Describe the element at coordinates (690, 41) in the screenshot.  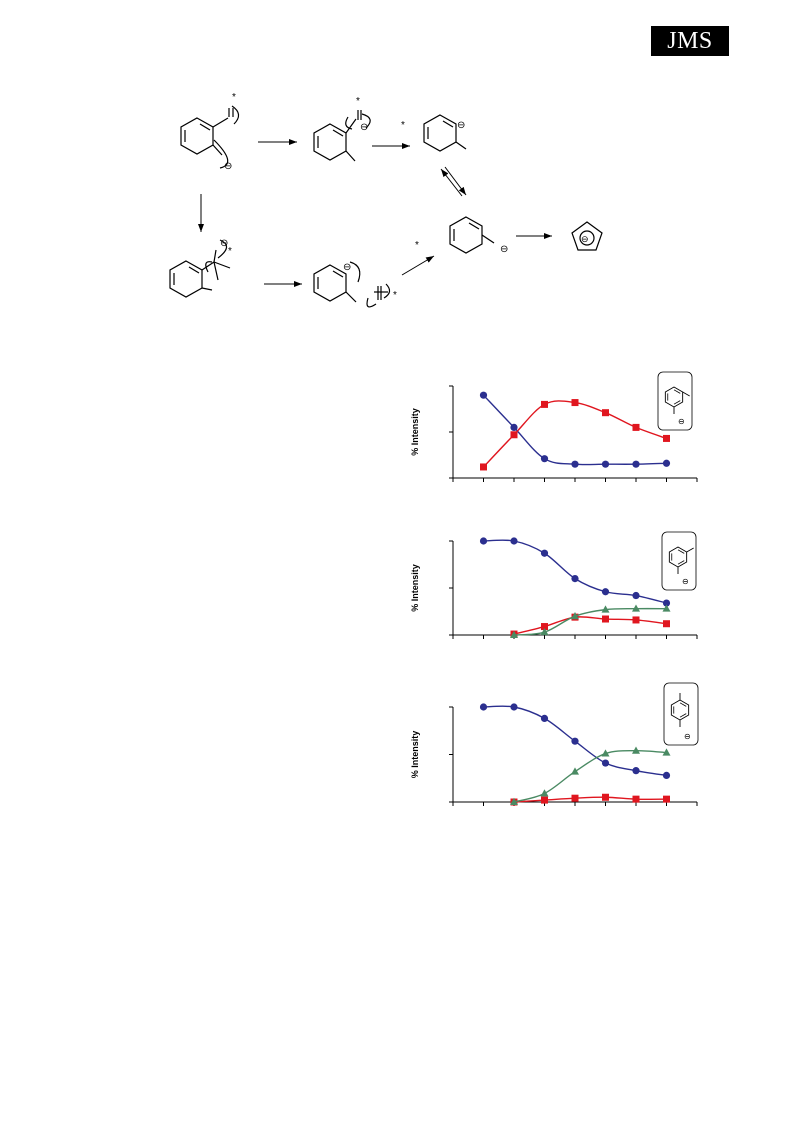
I see `journal-logo: JMS` at that location.